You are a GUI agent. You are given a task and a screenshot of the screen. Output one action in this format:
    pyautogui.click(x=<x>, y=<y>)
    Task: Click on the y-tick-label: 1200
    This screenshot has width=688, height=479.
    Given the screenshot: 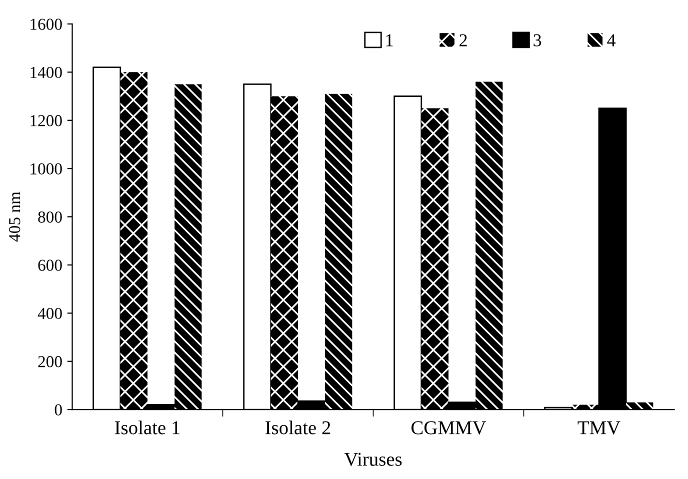 What is the action you would take?
    pyautogui.click(x=46, y=120)
    